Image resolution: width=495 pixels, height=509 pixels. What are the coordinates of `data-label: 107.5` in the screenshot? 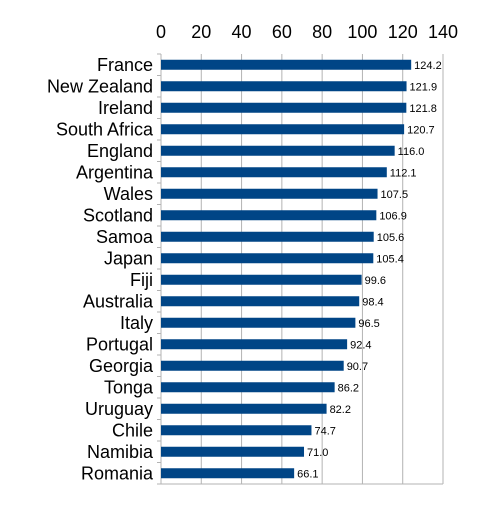 It's located at (395, 195).